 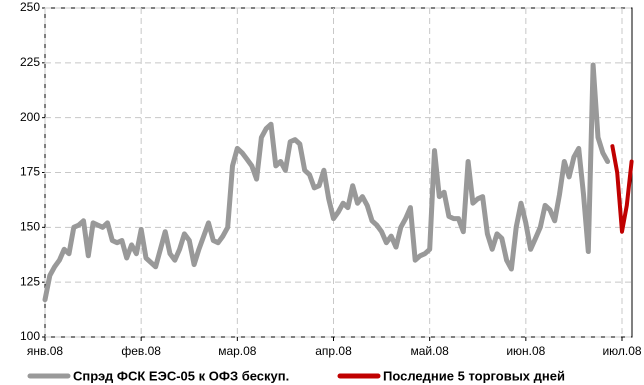 I want to click on x-tick-label: фев.08, so click(x=141, y=351).